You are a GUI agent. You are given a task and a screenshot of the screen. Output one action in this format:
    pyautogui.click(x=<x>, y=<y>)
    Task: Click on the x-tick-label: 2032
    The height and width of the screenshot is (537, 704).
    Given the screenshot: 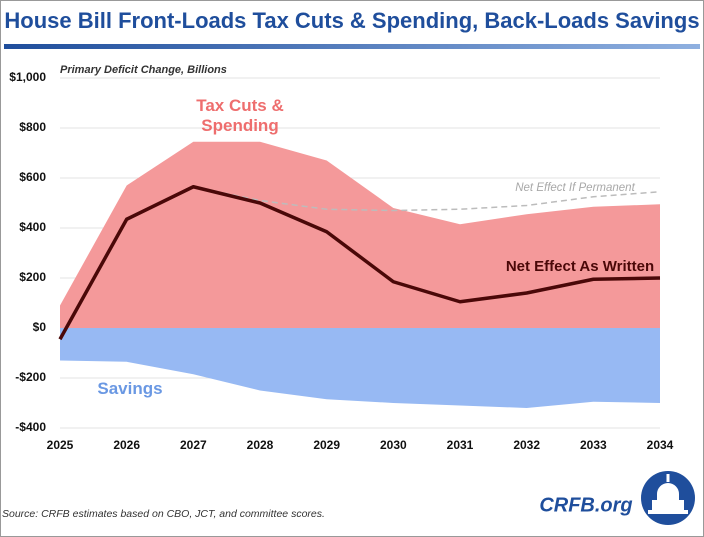 What is the action you would take?
    pyautogui.click(x=526, y=445)
    